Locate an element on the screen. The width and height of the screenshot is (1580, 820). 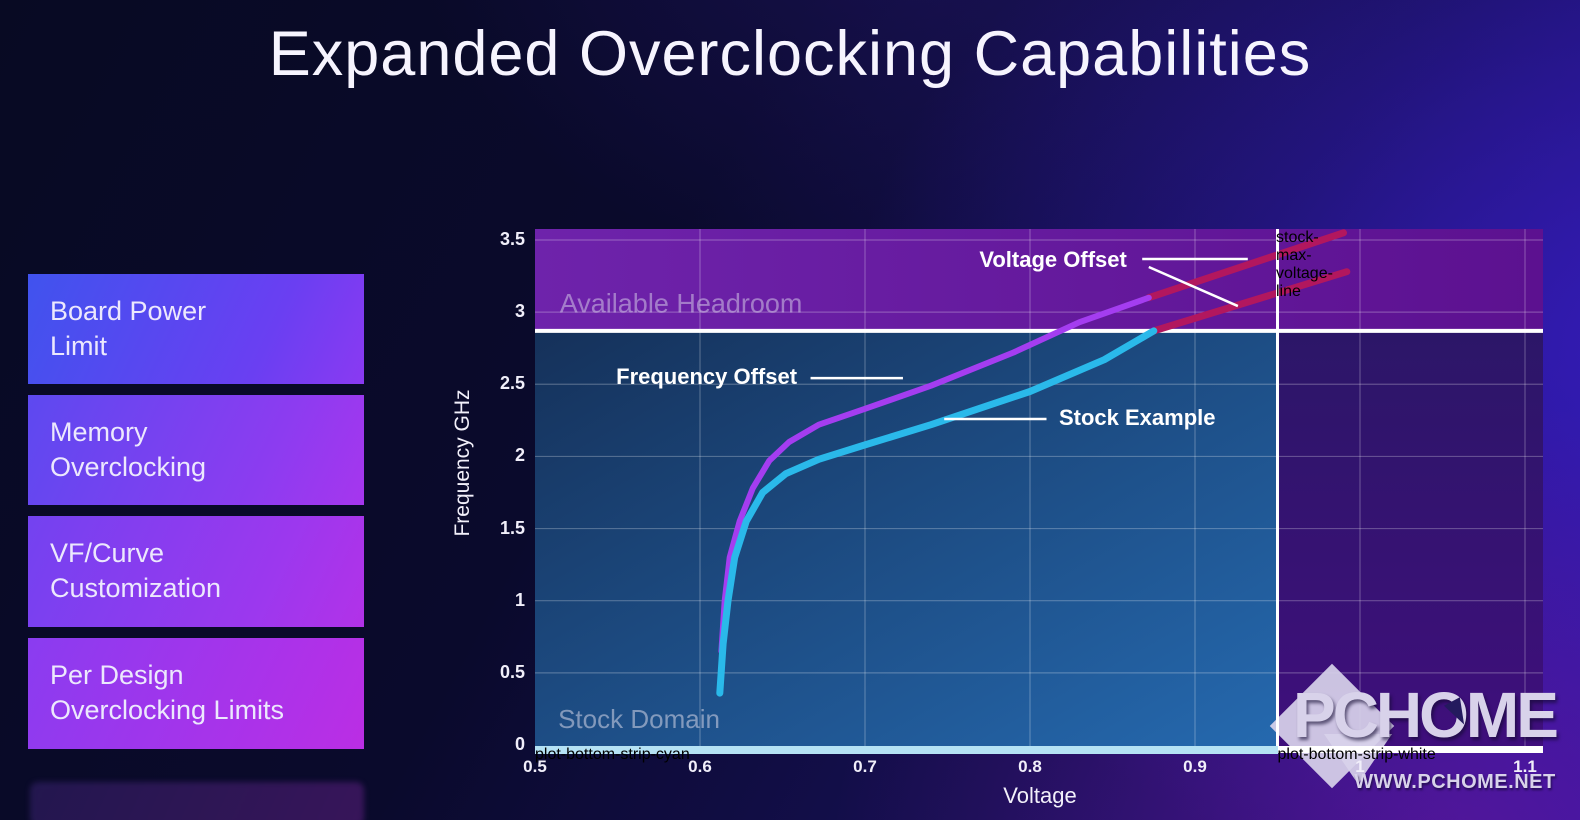
pchome-url-text: WWW.PCHOME.NET is located at coordinates (1455, 782).